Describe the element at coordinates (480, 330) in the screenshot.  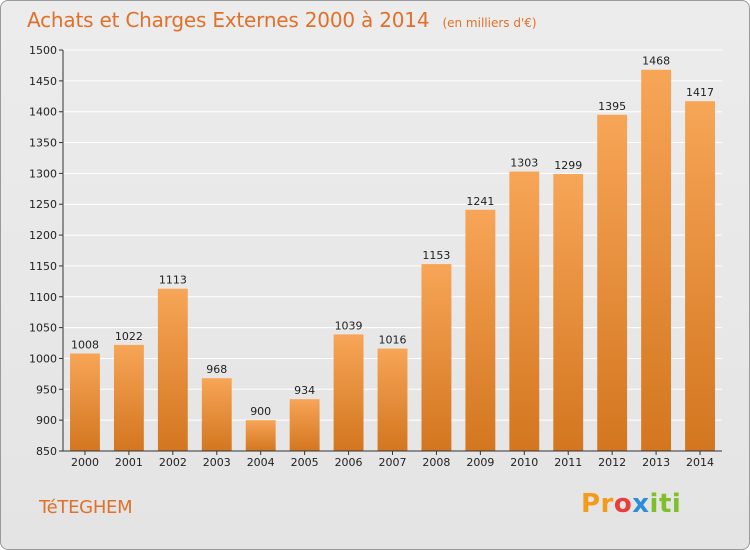
I see `bar-2009` at that location.